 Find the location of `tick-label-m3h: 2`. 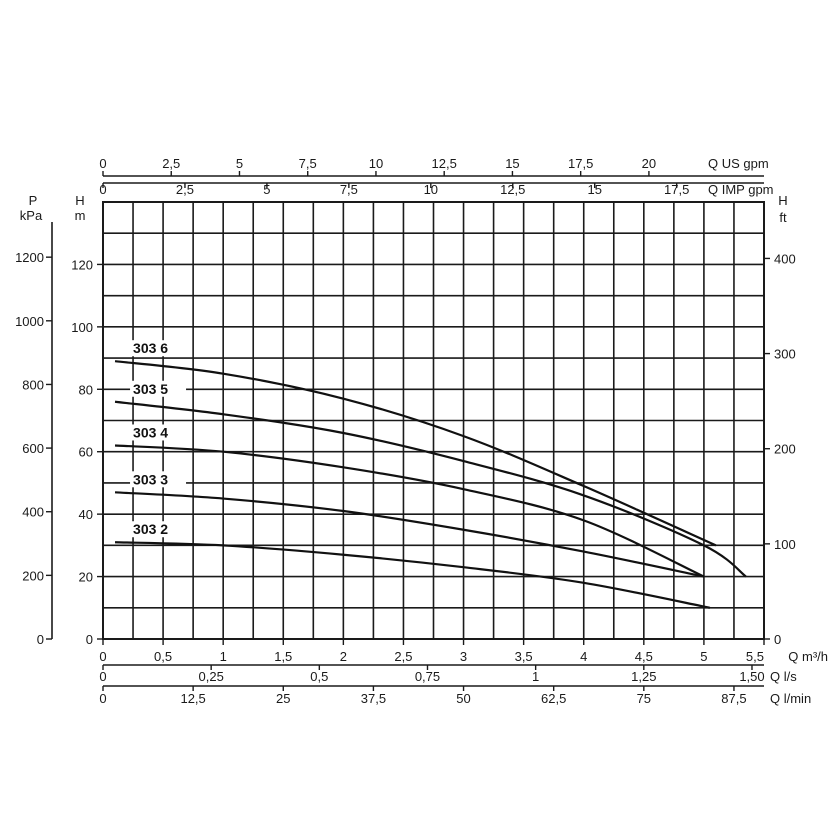

tick-label-m3h: 2 is located at coordinates (343, 656).